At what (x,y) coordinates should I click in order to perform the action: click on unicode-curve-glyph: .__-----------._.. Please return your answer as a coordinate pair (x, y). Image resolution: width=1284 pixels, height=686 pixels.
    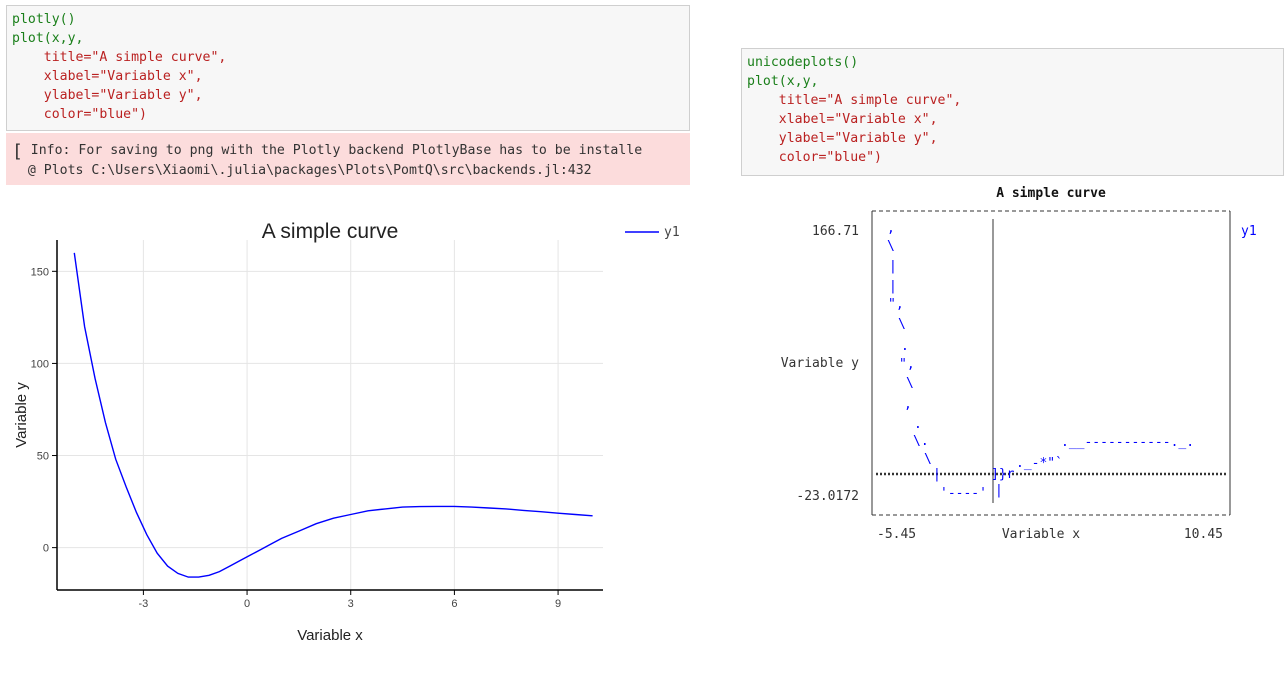
    Looking at the image, I should click on (1127, 442).